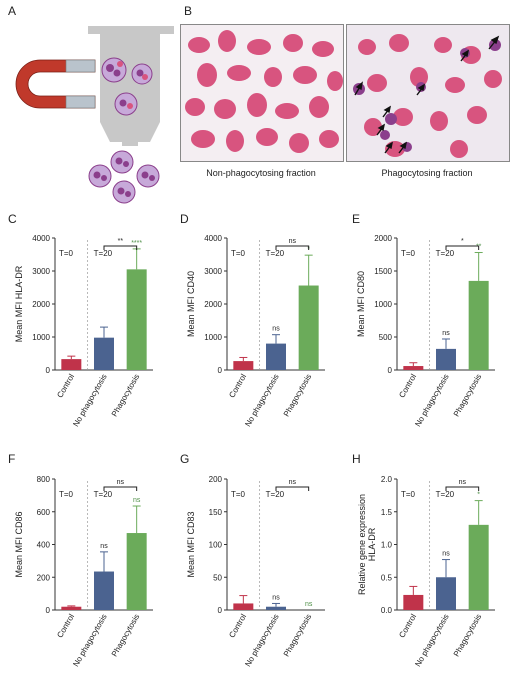  Describe the element at coordinates (66, 494) in the screenshot. I see `chart-f-time-label: T=0` at that location.